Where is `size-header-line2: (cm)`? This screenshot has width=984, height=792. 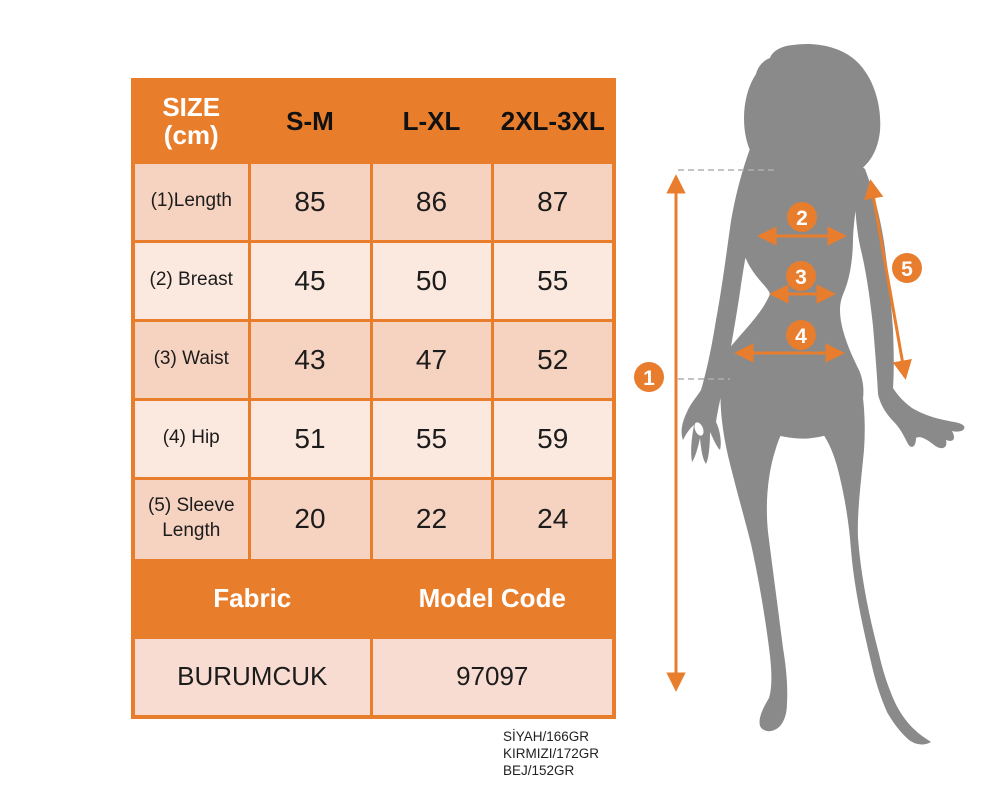
size-header-line2: (cm) is located at coordinates (191, 135).